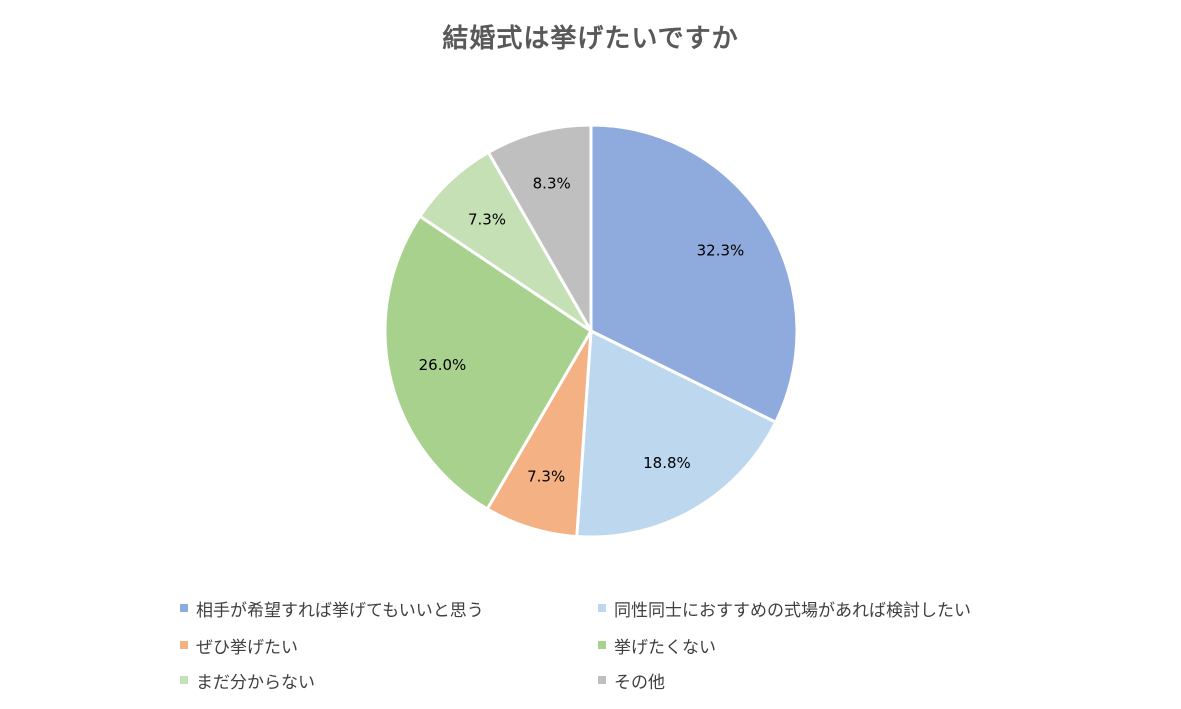 Image resolution: width=1181 pixels, height=709 pixels. What do you see at coordinates (255, 682) in the screenshot?
I see `legend-label-4: まだ分からない` at bounding box center [255, 682].